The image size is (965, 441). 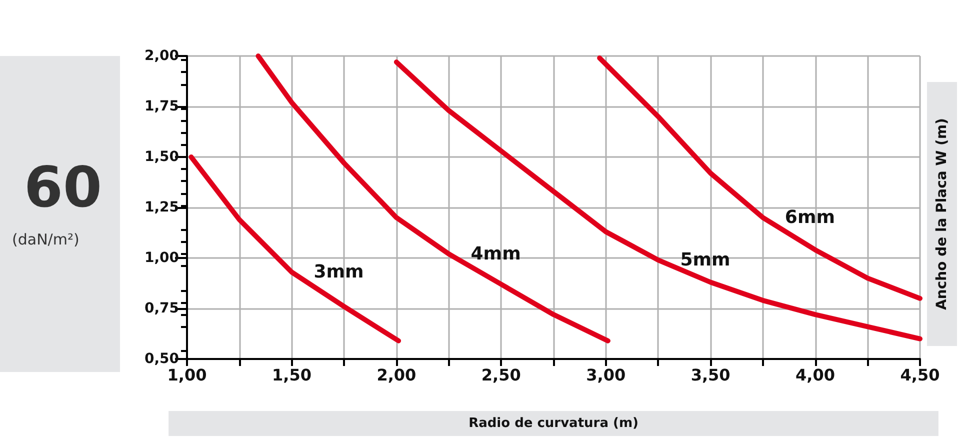 I want to click on x-tick-label: 4,50, so click(x=920, y=375).